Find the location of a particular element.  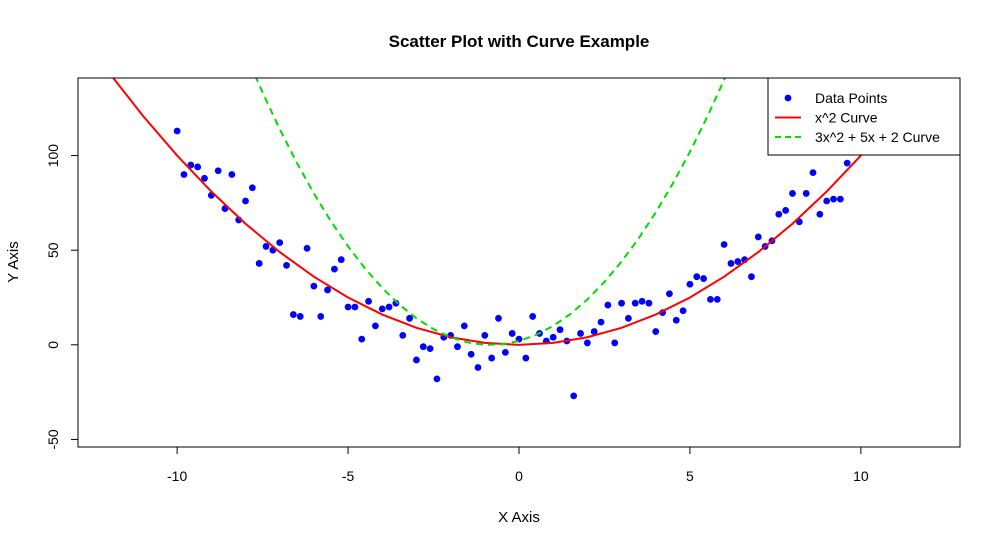

y-tick-label: 50 is located at coordinates (53, 250).